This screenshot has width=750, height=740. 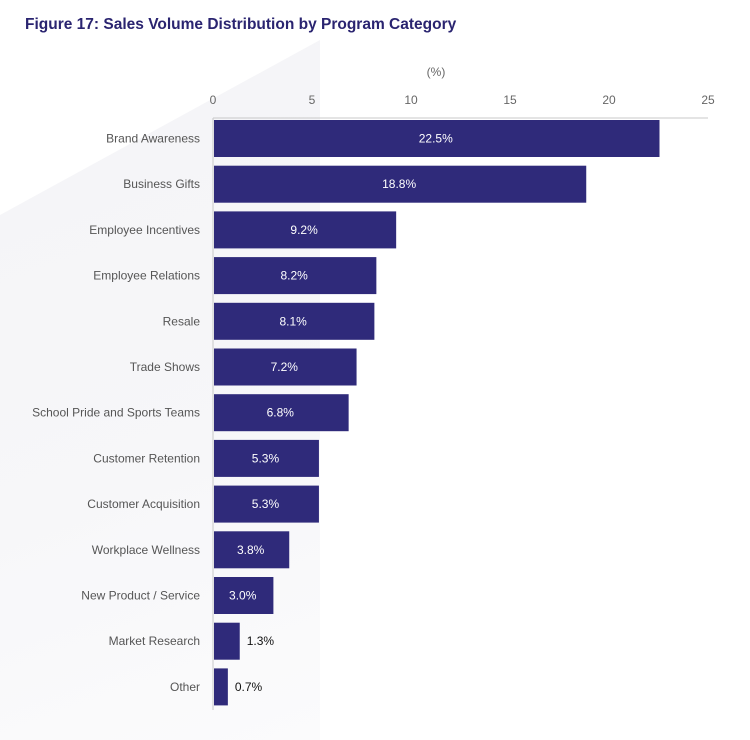 I want to click on x-tick-label: 5, so click(x=312, y=100).